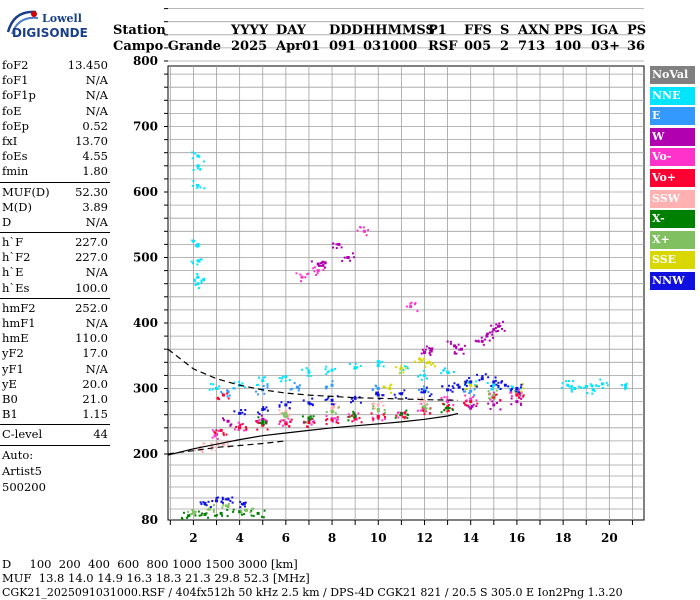 The image size is (700, 600). Describe the element at coordinates (10, 414) in the screenshot. I see `param-name: B1` at that location.